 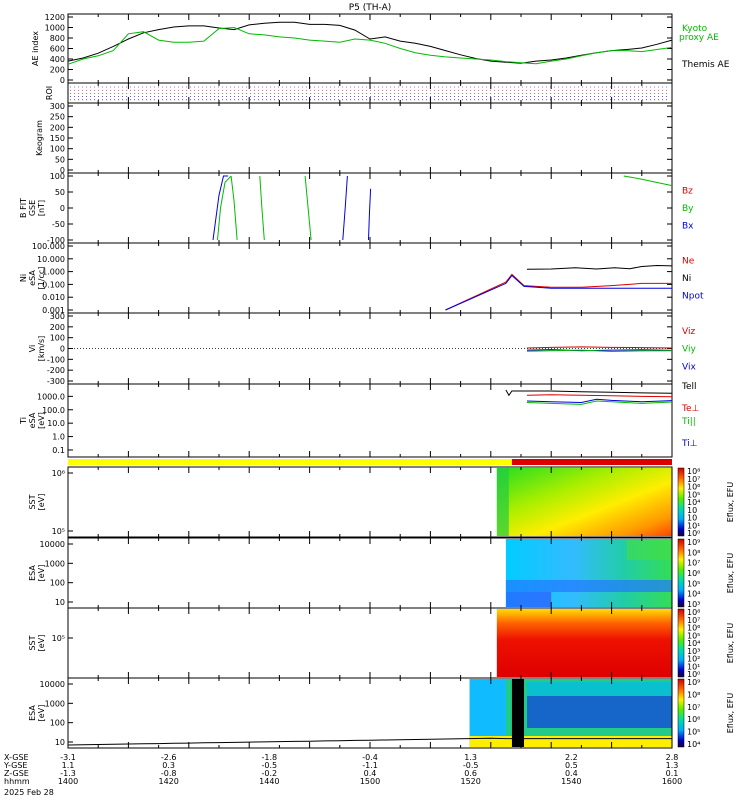 What do you see at coordinates (56, 381) in the screenshot?
I see `vi-ytick-label: -300` at bounding box center [56, 381].